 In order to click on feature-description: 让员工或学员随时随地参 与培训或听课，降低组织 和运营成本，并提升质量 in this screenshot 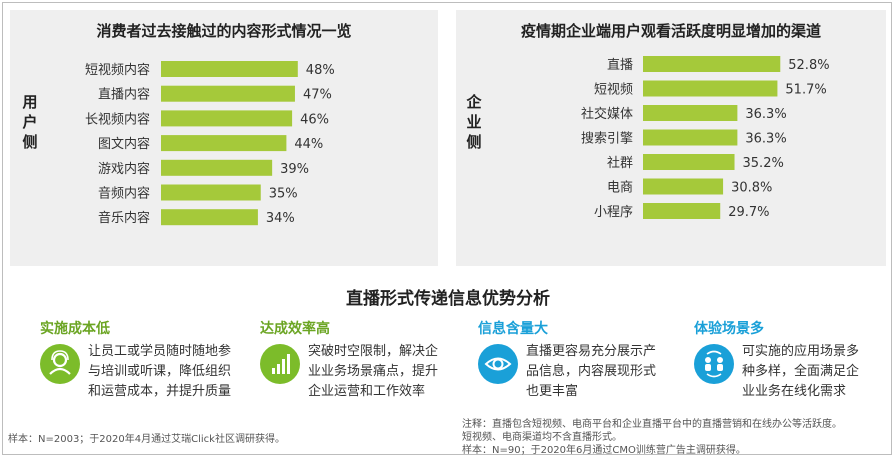, I will do `click(160, 371)`.